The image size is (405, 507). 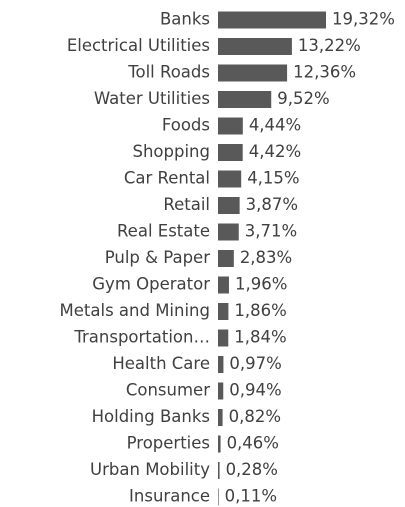 I want to click on category-label: Foods, so click(x=186, y=125).